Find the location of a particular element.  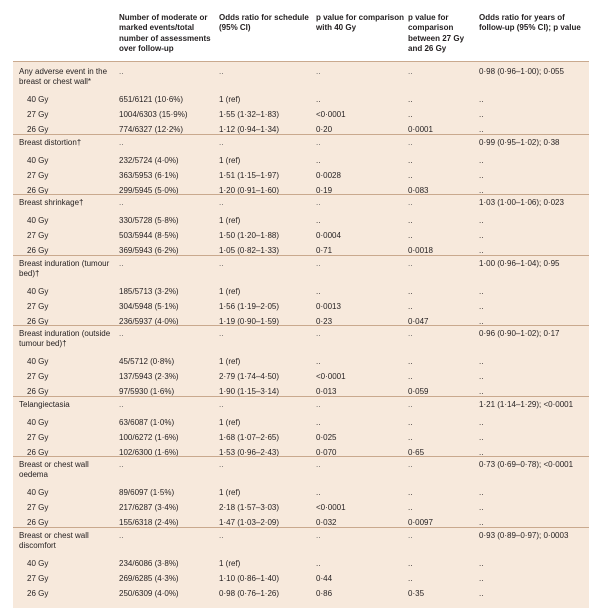

header-odds-ratio-schedule: Odds ratio for schedule (95% CI) is located at coordinates (264, 23).